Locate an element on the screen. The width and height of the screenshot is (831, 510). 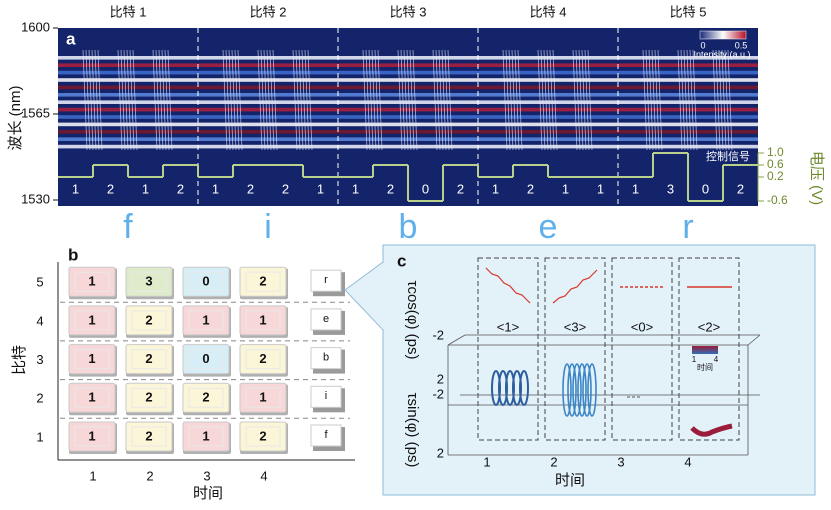
y-axis-title: 波长 (nm) is located at coordinates (15, 117).